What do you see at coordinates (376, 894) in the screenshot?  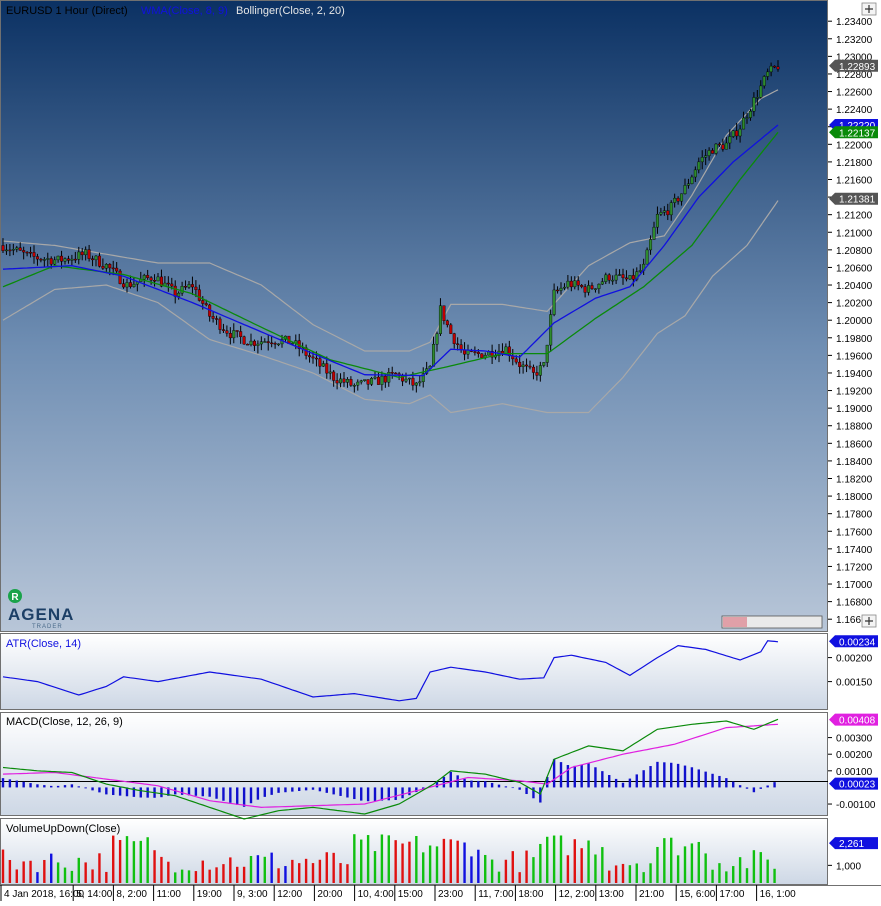 I see `time-axis-label: 10, 4:00` at bounding box center [376, 894].